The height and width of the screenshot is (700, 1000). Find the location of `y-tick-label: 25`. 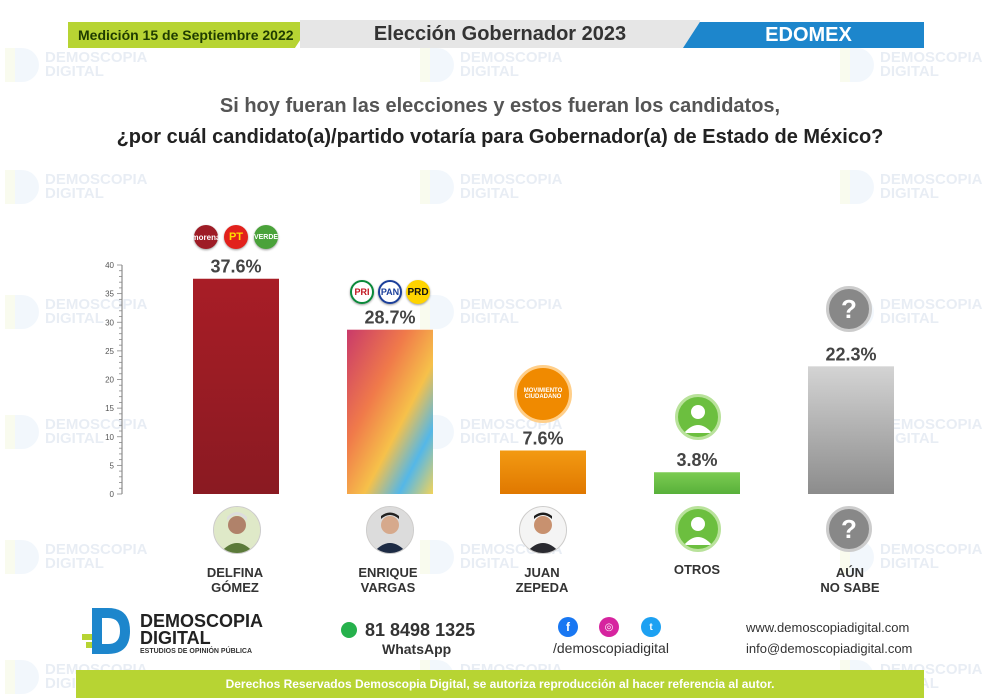

y-tick-label: 25 is located at coordinates (109, 351).